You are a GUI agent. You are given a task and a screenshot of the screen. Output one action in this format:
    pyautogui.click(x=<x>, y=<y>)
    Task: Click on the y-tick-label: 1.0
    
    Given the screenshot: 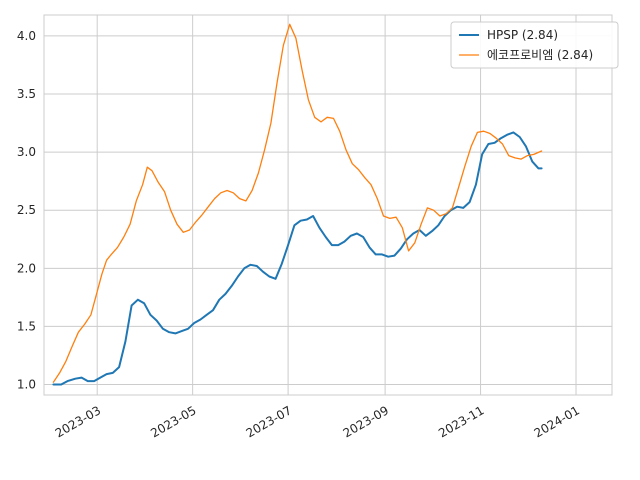 What is the action you would take?
    pyautogui.click(x=26, y=385)
    